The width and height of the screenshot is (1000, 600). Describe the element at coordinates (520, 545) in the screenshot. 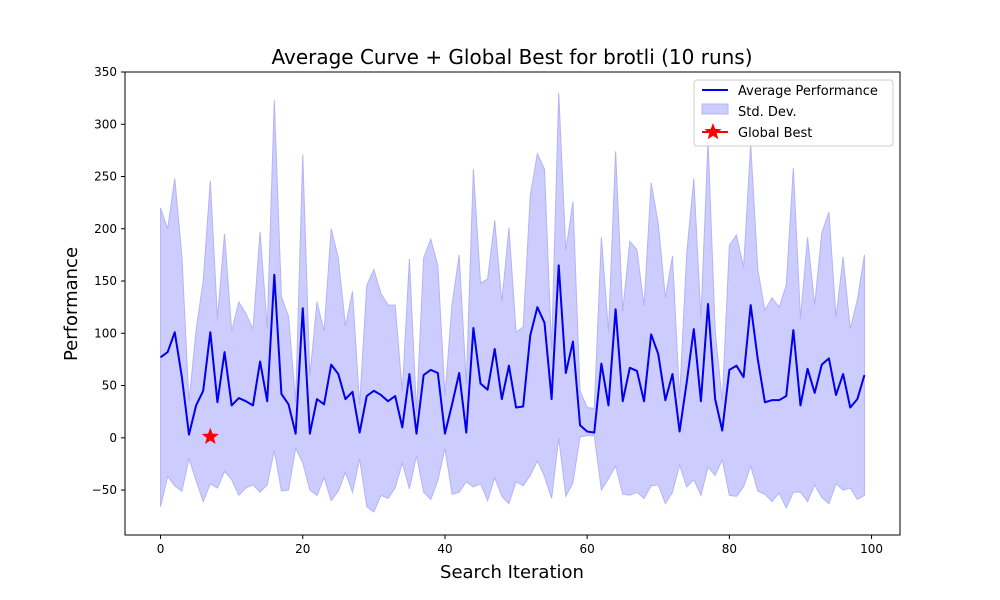

I see `x-axis-ticks: 0 20 40 60 80 100` at that location.